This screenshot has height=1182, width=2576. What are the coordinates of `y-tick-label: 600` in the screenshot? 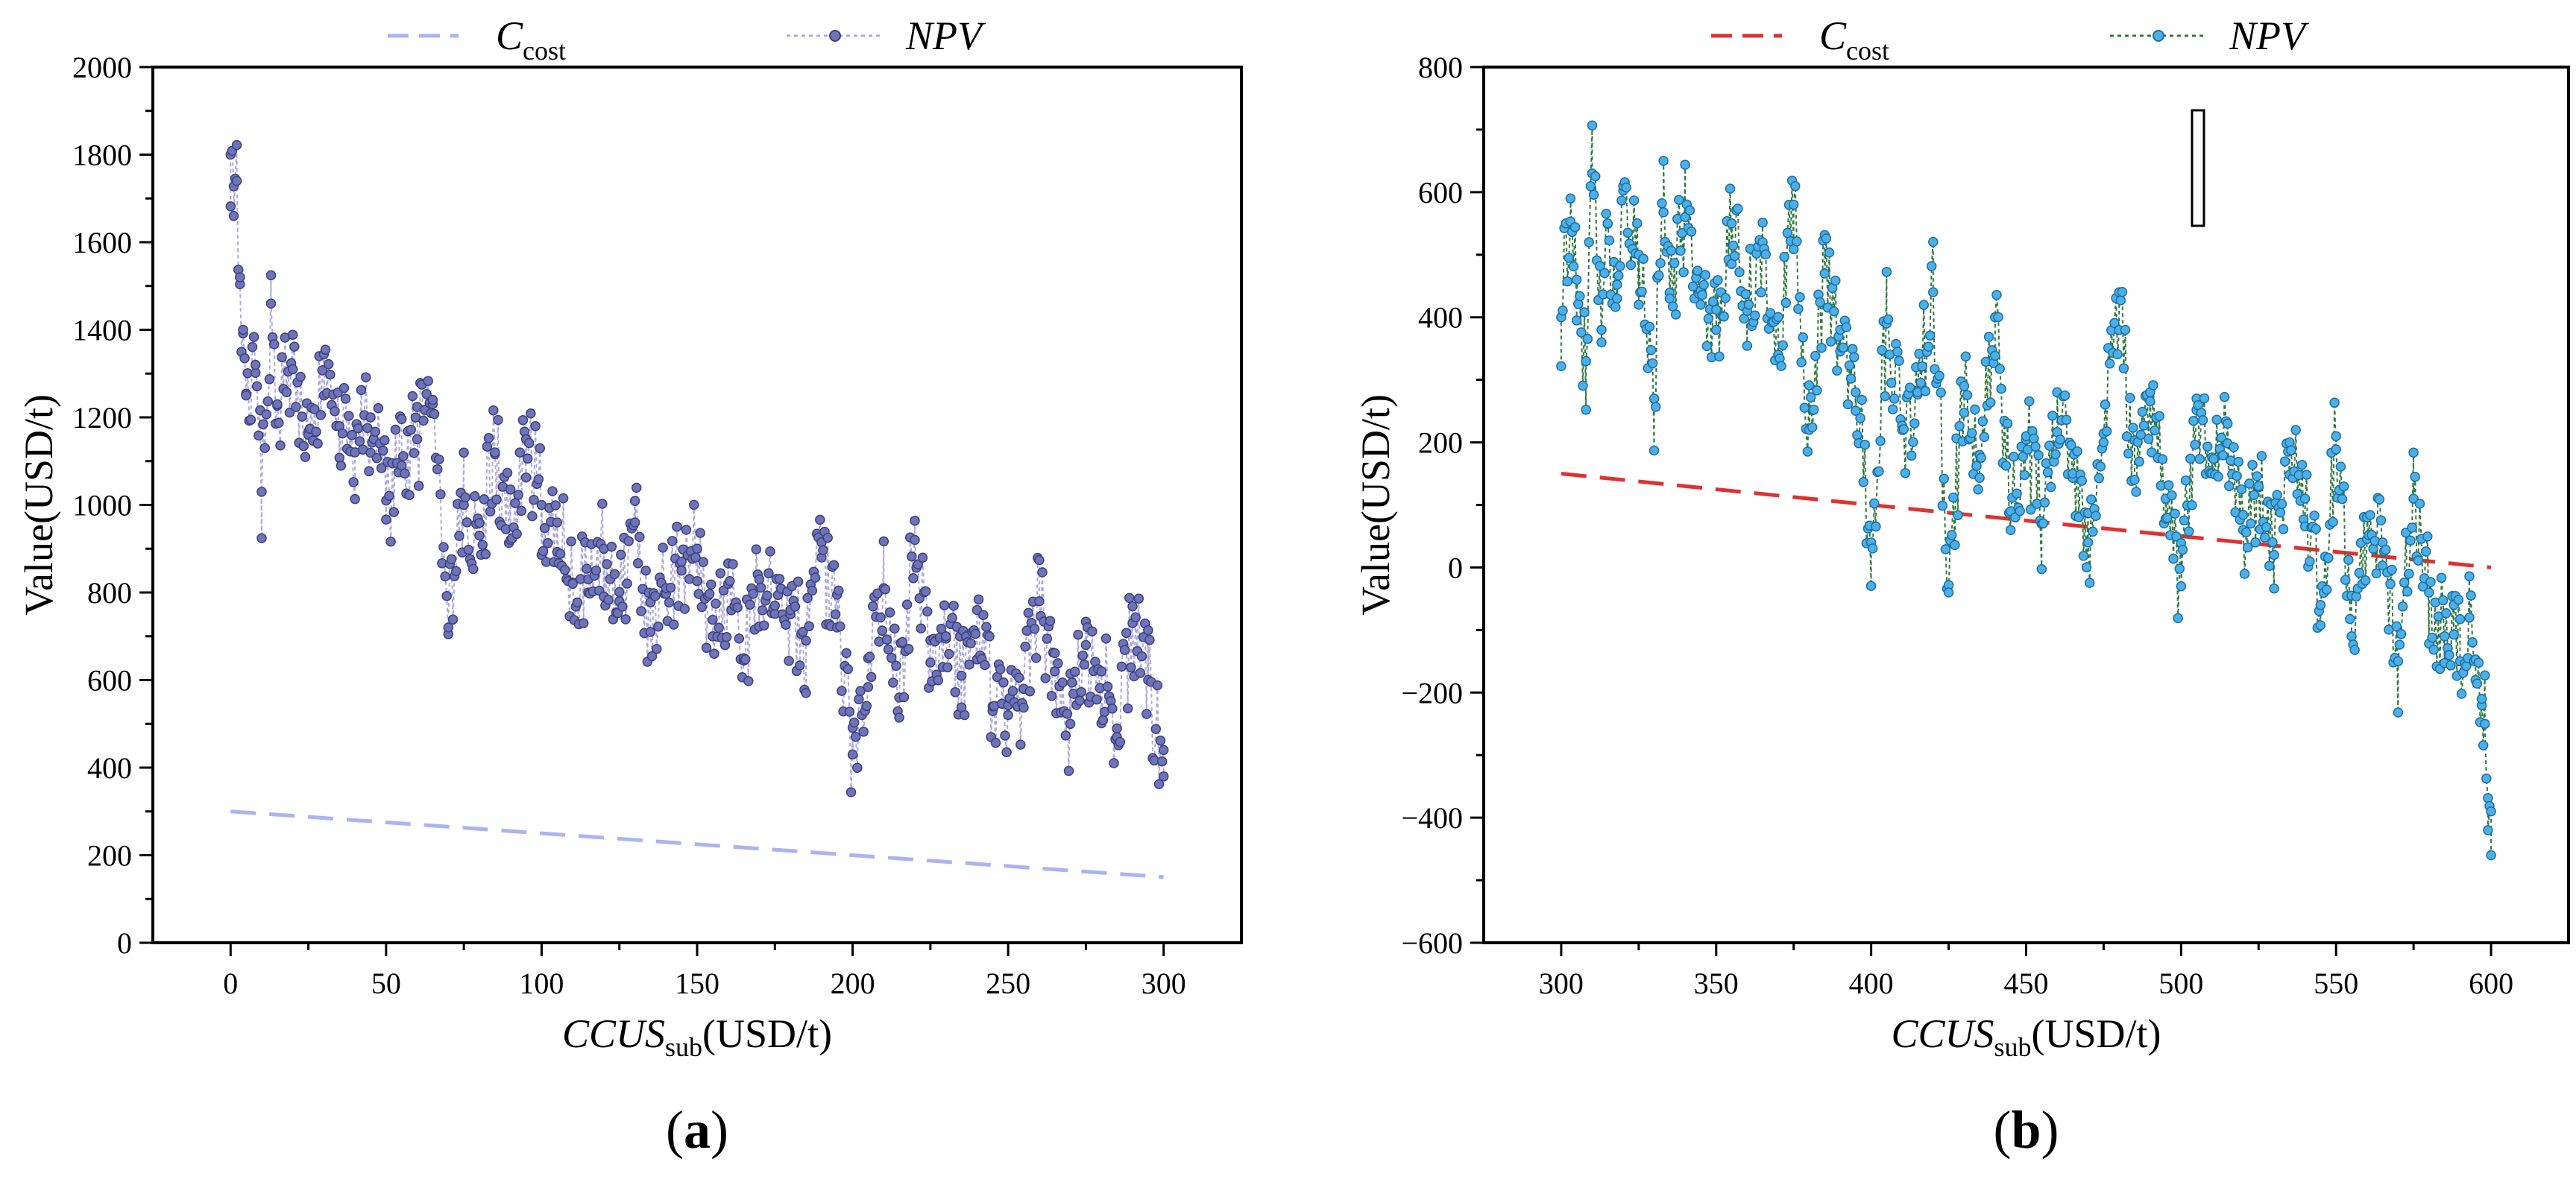 It's located at (1440, 193).